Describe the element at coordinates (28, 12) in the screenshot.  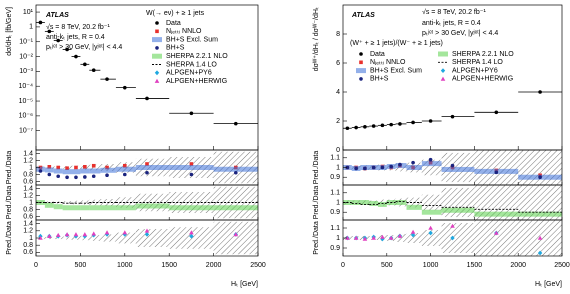
I see `y-tick-label: 10¹` at that location.